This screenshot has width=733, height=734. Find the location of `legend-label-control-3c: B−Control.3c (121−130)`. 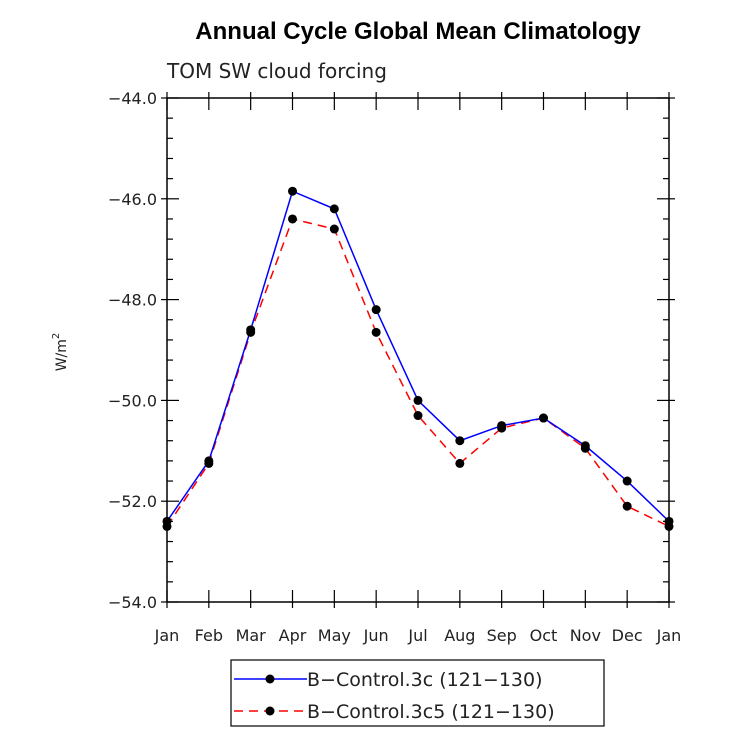

legend-label-control-3c: B−Control.3c (121−130) is located at coordinates (425, 680).